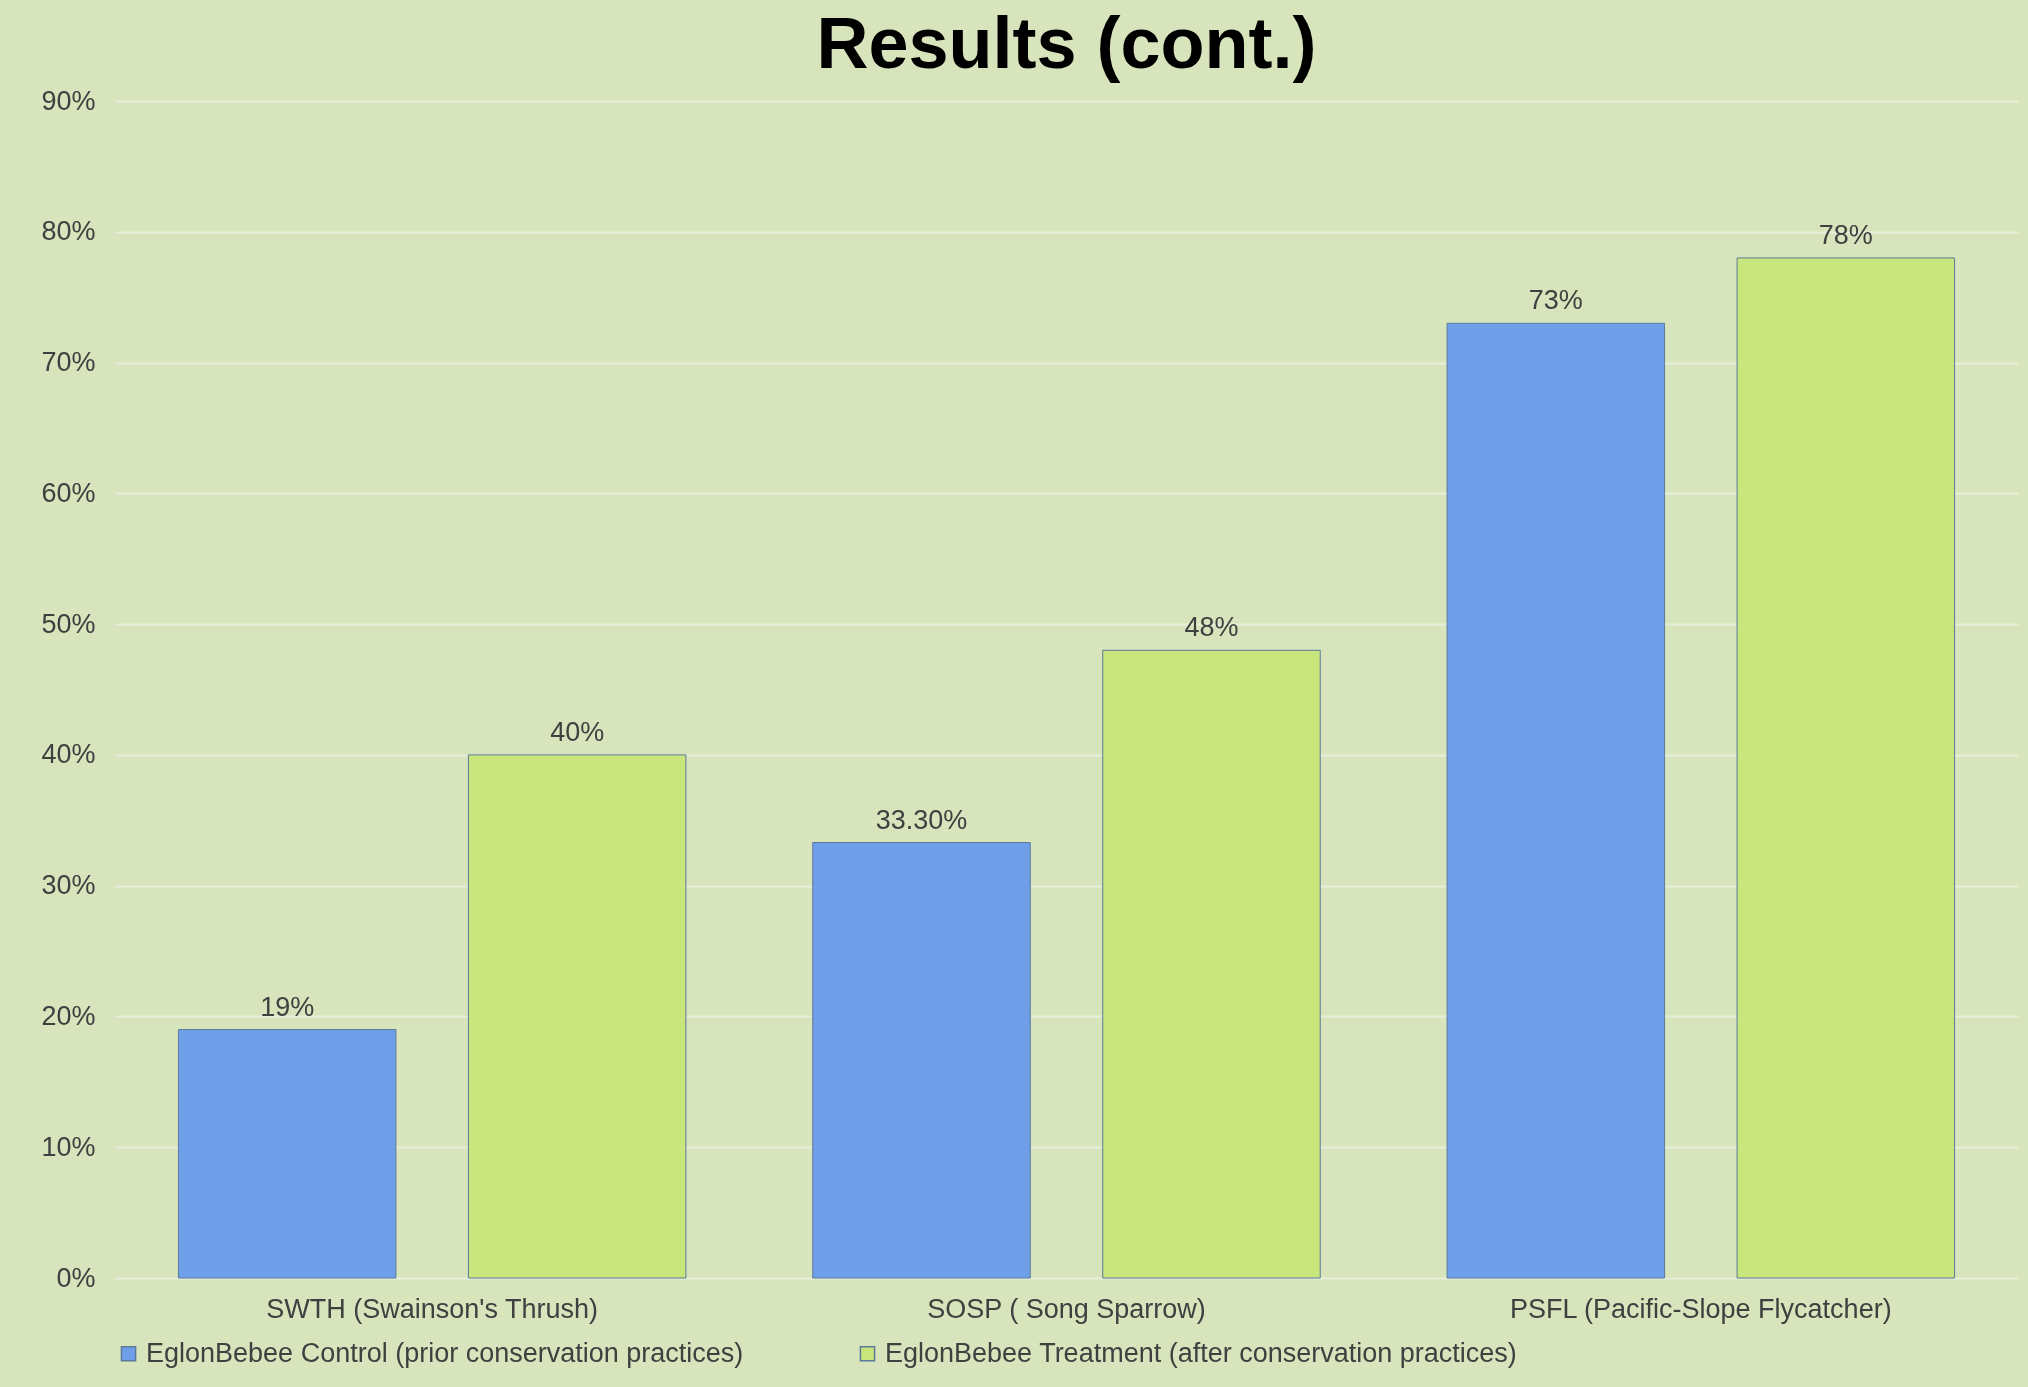  What do you see at coordinates (1211, 627) in the screenshot?
I see `data-label: 48%` at bounding box center [1211, 627].